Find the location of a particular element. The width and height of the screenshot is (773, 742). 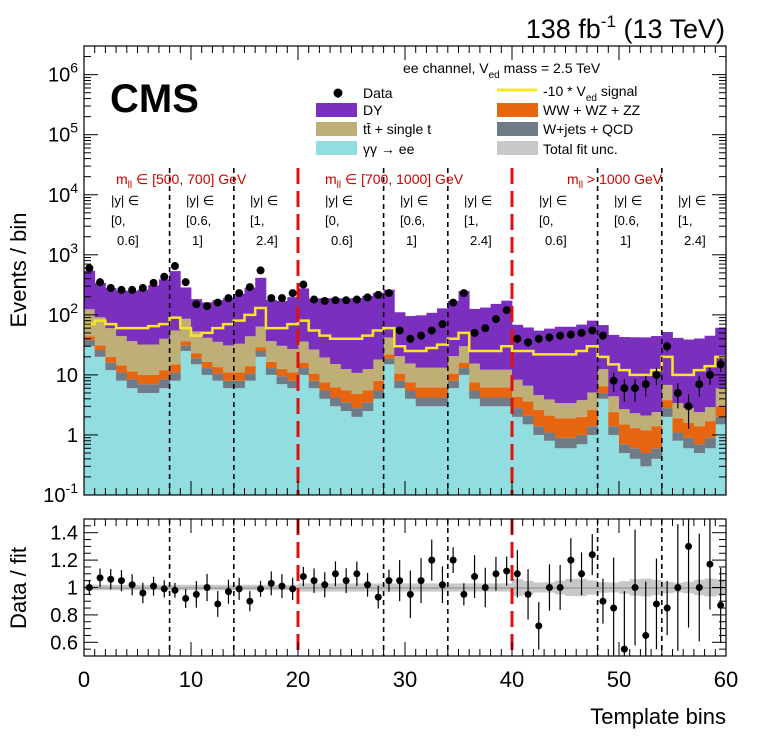

signal-line is located at coordinates (405, 341).